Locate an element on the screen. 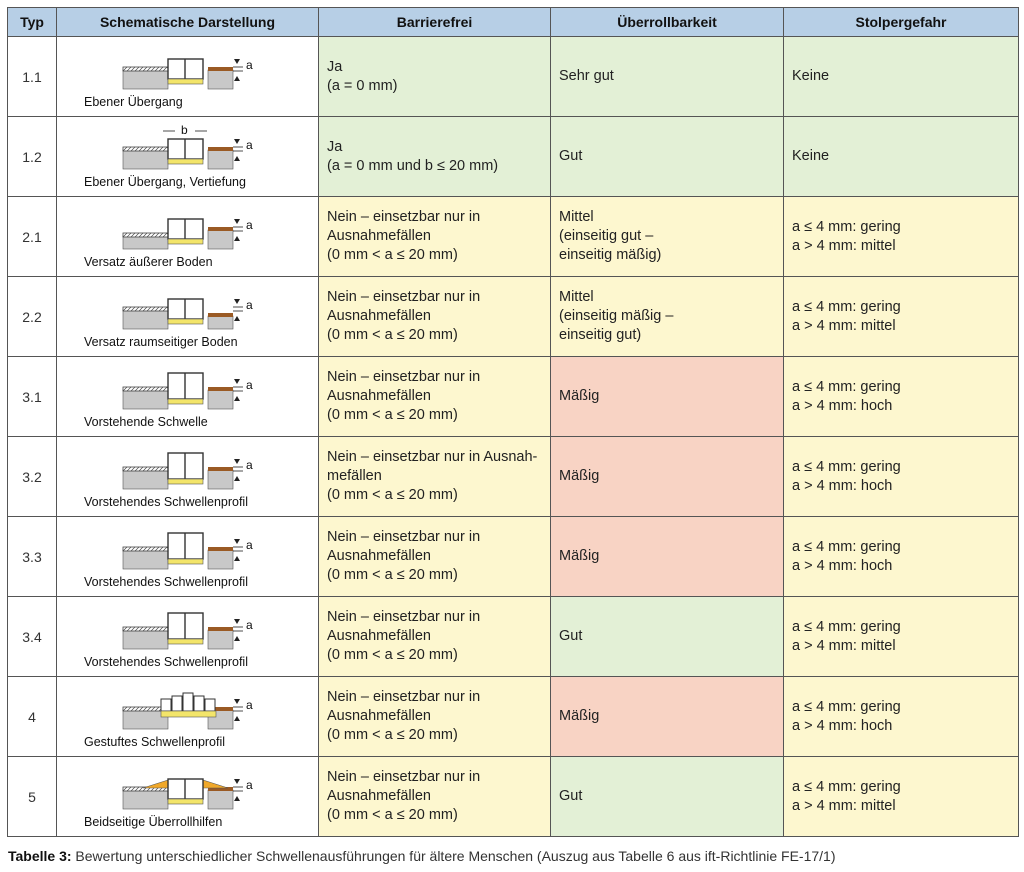 This screenshot has width=1024, height=872. diagram-caption: Versatz raumseitiger Boden is located at coordinates (161, 341).